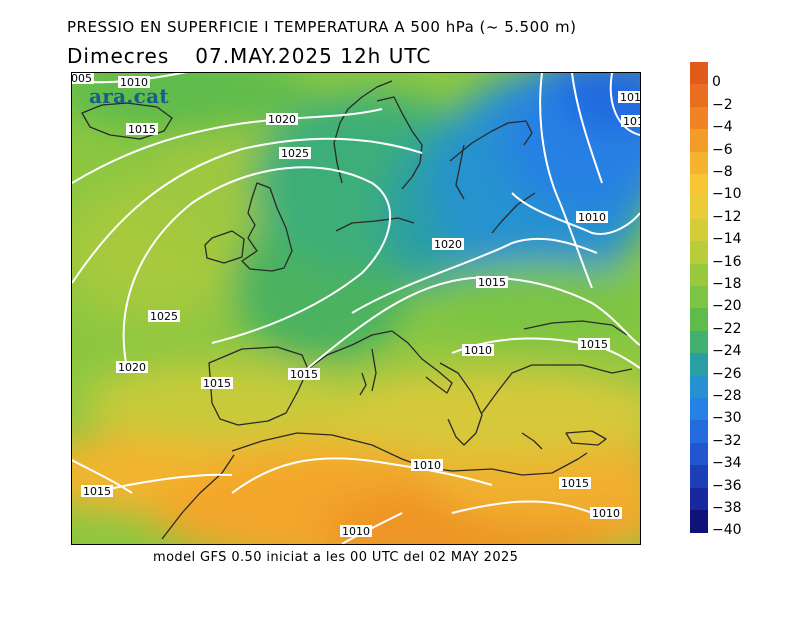 The image size is (800, 617). What do you see at coordinates (727, 306) in the screenshot?
I see `colorbar-label: −20` at bounding box center [727, 306].